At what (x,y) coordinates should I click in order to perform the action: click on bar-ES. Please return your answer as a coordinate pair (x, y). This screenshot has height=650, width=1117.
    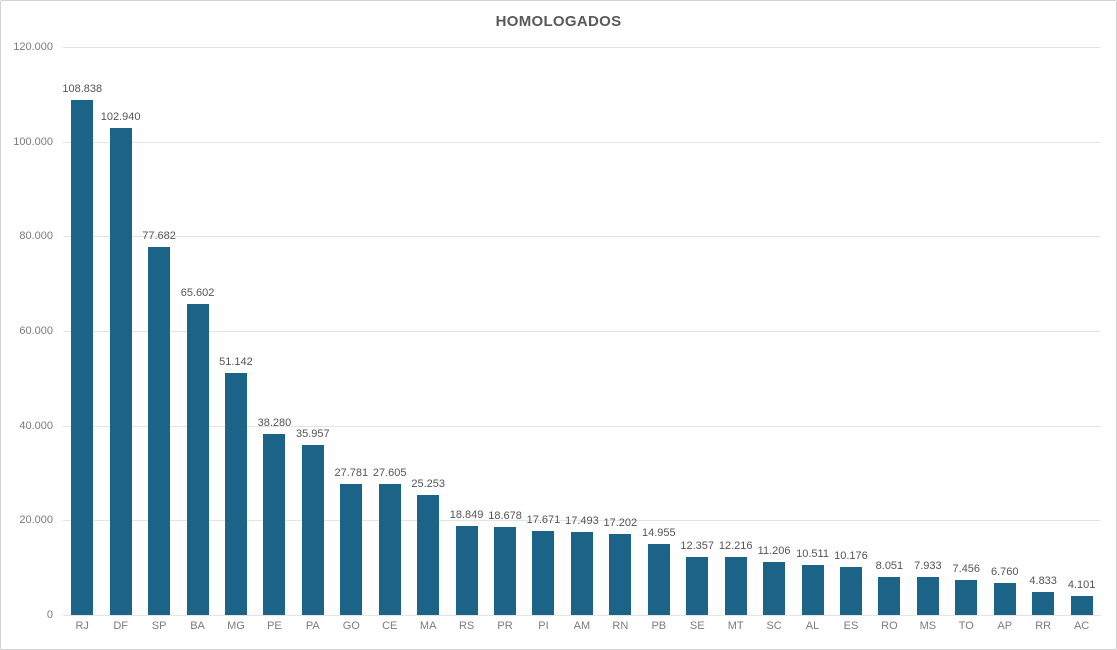
    Looking at the image, I should click on (850, 590).